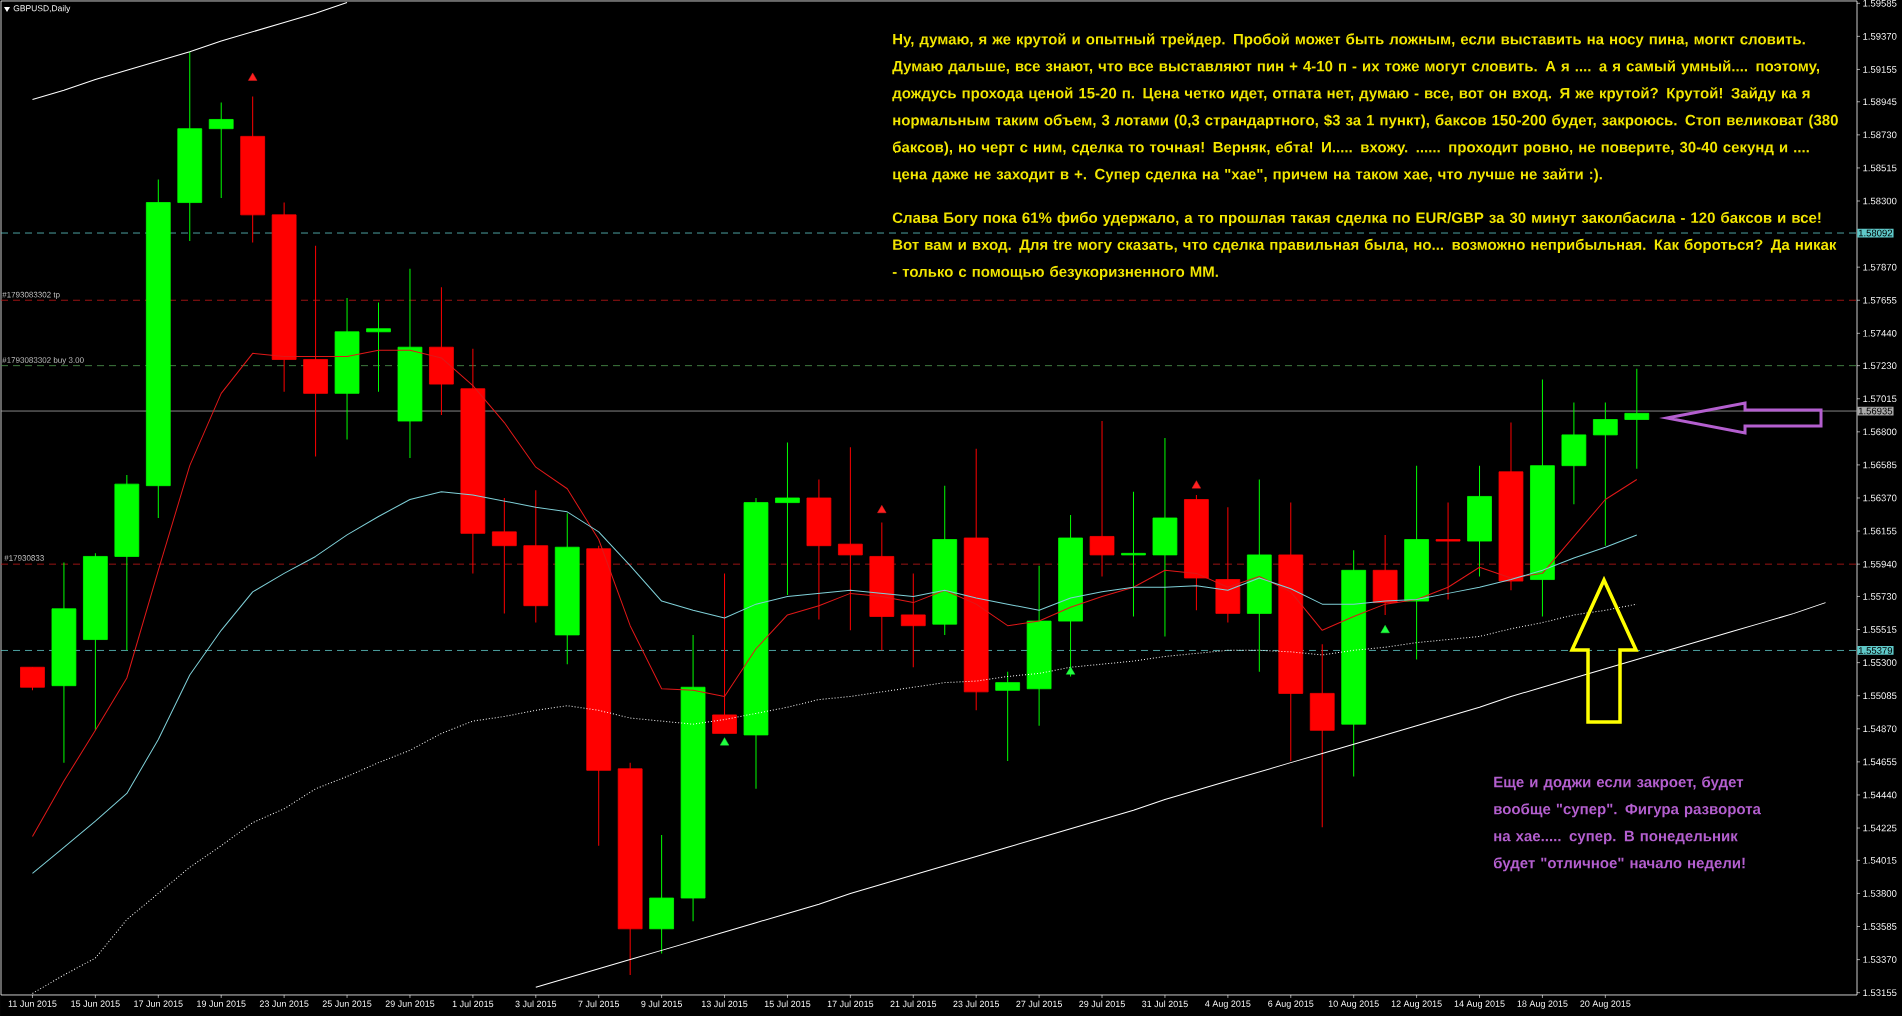  I want to click on x-tick-label: 6 Aug 2015, so click(1291, 1004).